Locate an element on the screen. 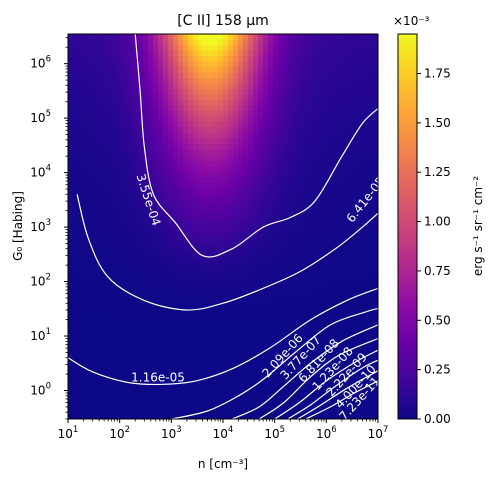 The image size is (496, 483). x-tick-label: 10³ is located at coordinates (171, 433).